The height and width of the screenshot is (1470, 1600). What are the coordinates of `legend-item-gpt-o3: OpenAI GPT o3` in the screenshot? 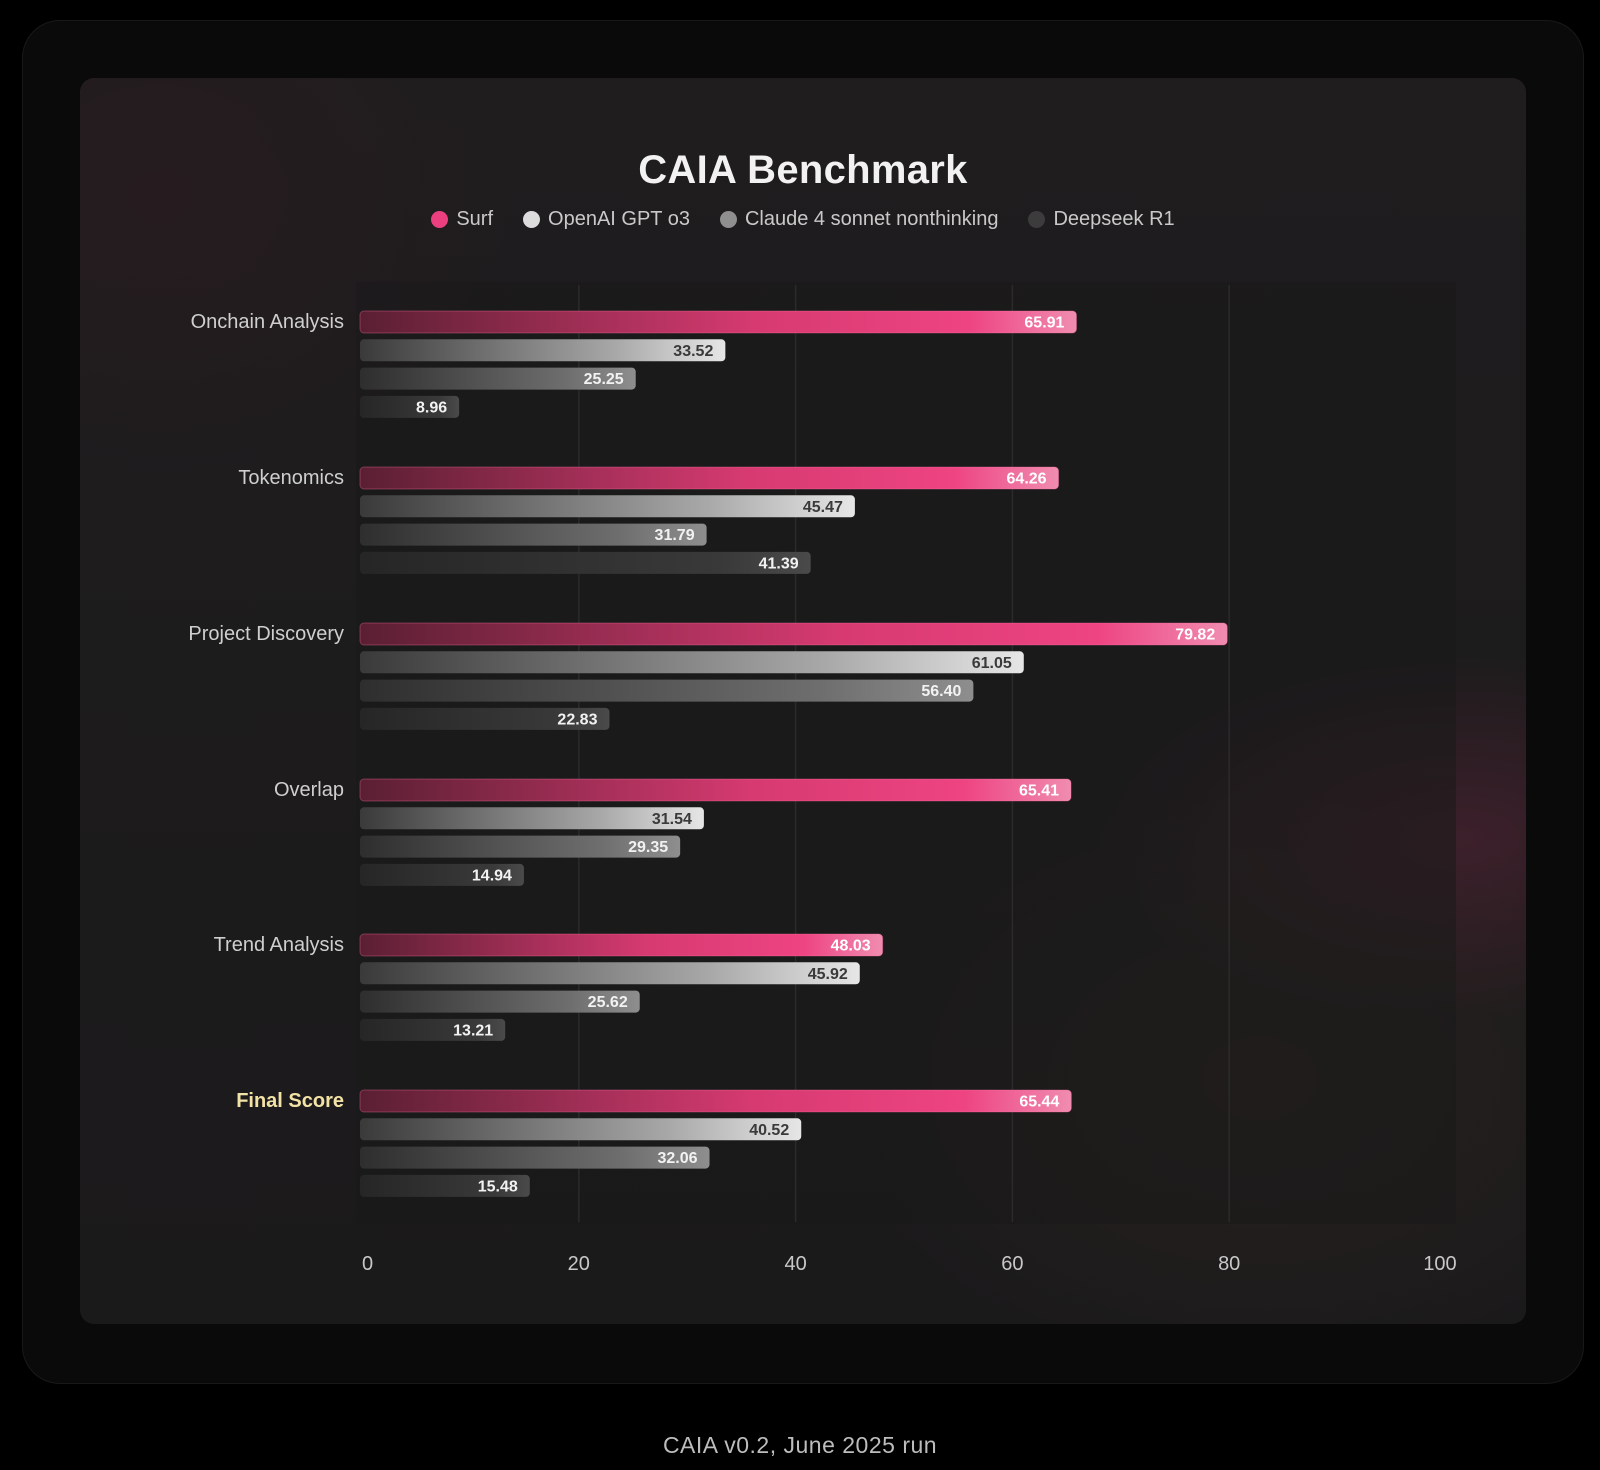 It's located at (606, 219).